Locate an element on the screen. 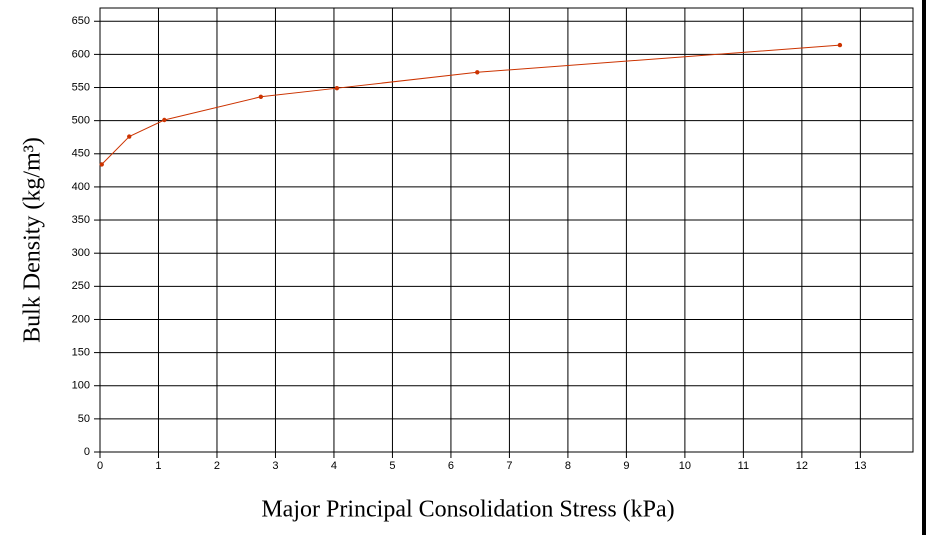 This screenshot has width=929, height=535. y-tick-label: 500 is located at coordinates (81, 121).